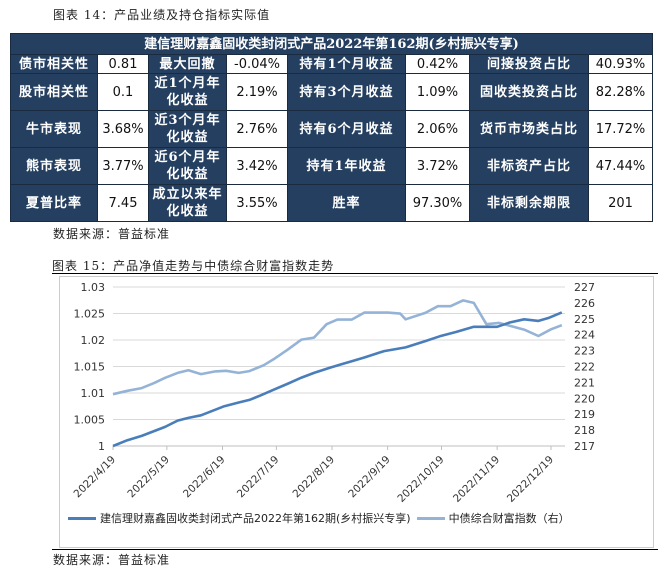 The height and width of the screenshot is (568, 663). I want to click on y-right-tick-label: 222, so click(584, 367).